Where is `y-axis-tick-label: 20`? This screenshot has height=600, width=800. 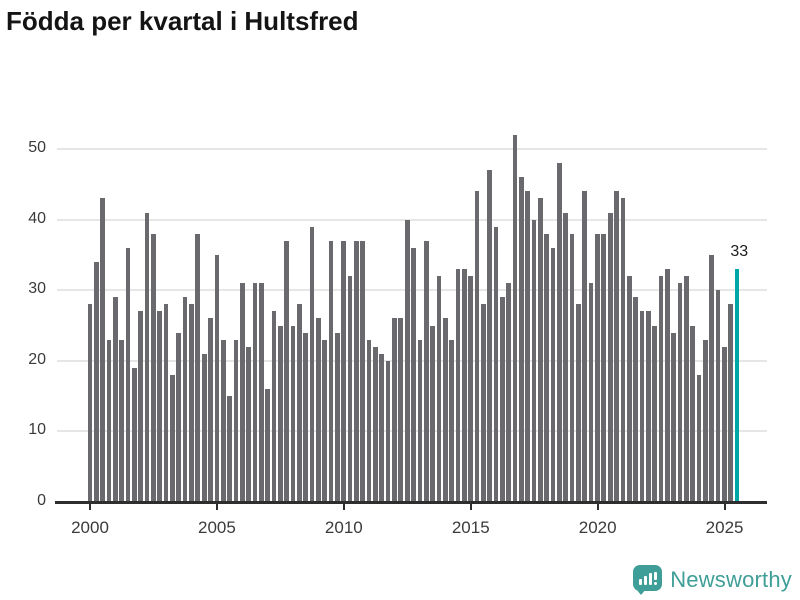
y-axis-tick-label: 20 is located at coordinates (37, 359).